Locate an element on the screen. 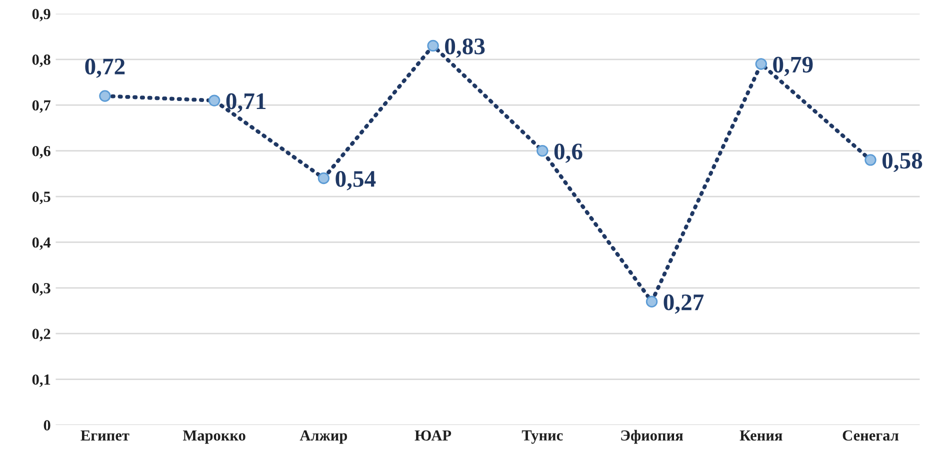  x-tick-label: Кения is located at coordinates (761, 435).